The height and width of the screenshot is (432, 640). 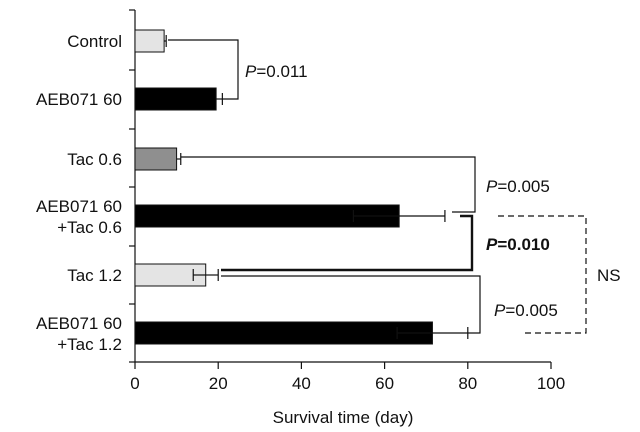 I want to click on x-tick-label: 40, so click(x=301, y=383).